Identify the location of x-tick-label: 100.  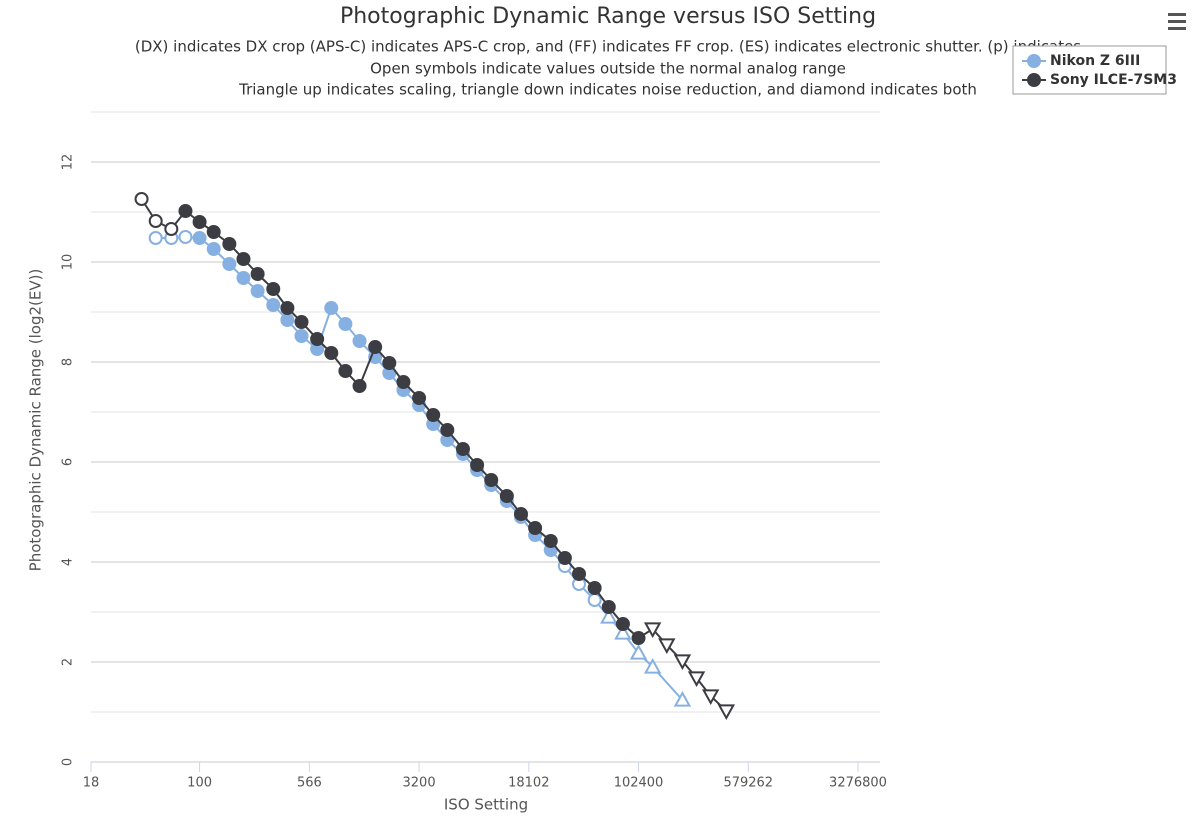
(199, 783).